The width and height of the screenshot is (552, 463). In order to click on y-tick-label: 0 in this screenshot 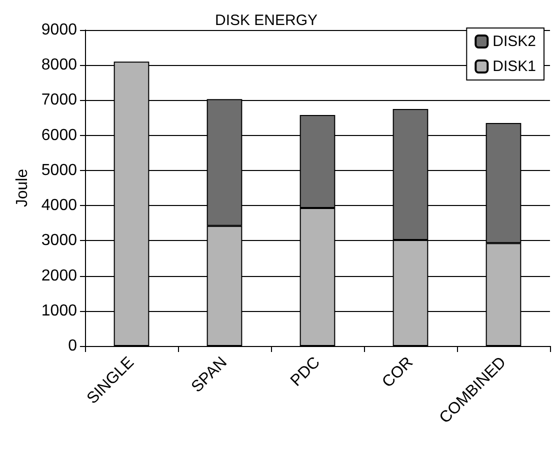, I will do `click(73, 346)`.